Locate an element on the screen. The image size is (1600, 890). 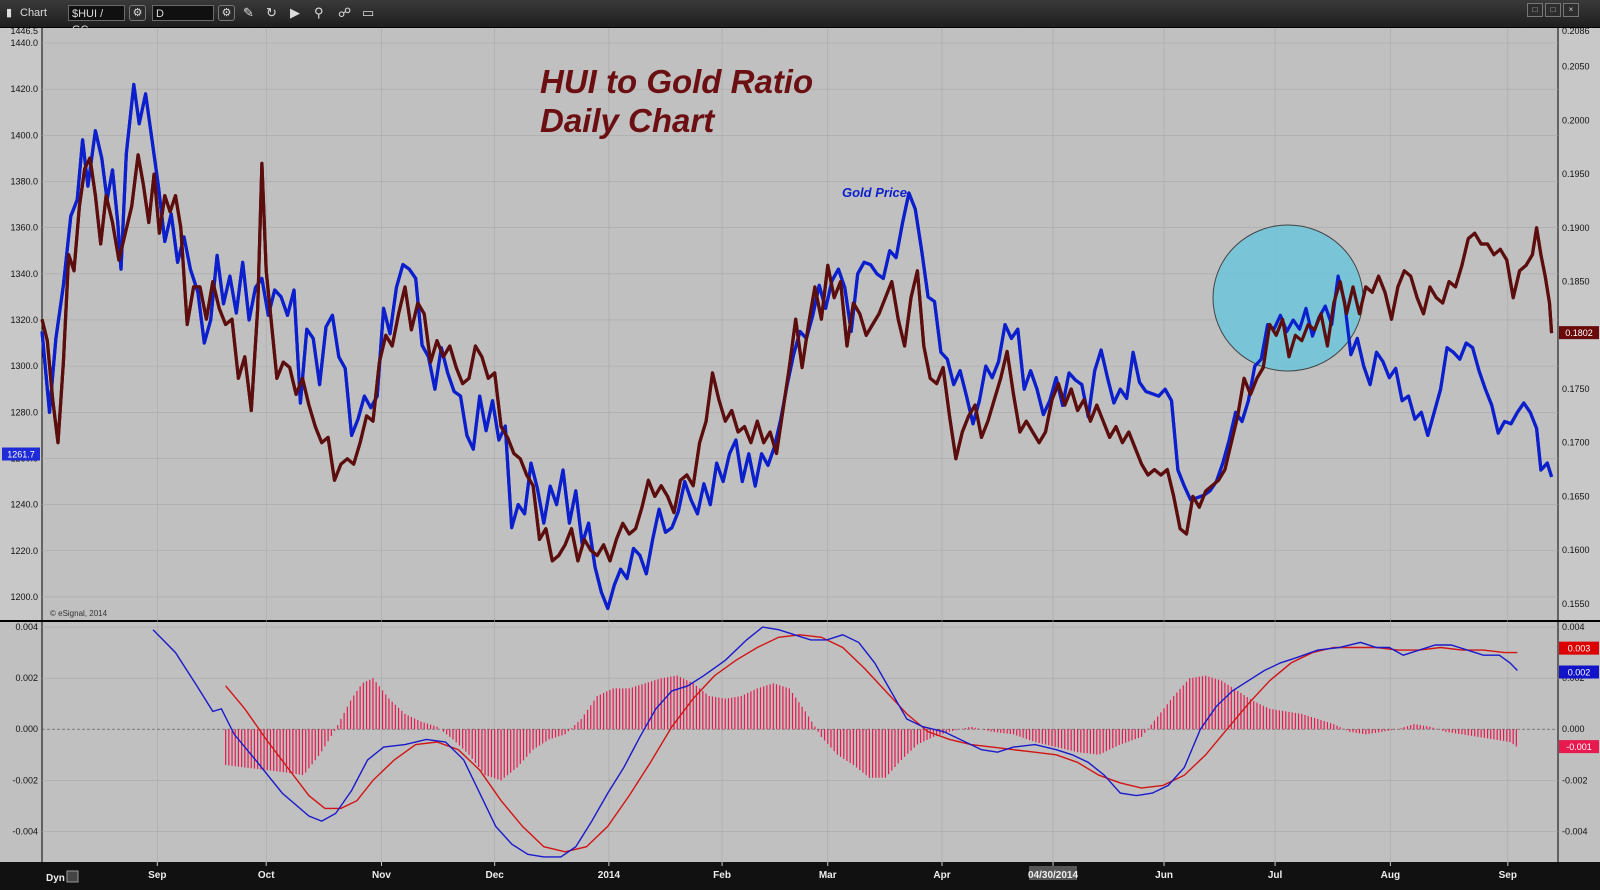
macd-right-tick-label: -0.004 is located at coordinates (1575, 831).